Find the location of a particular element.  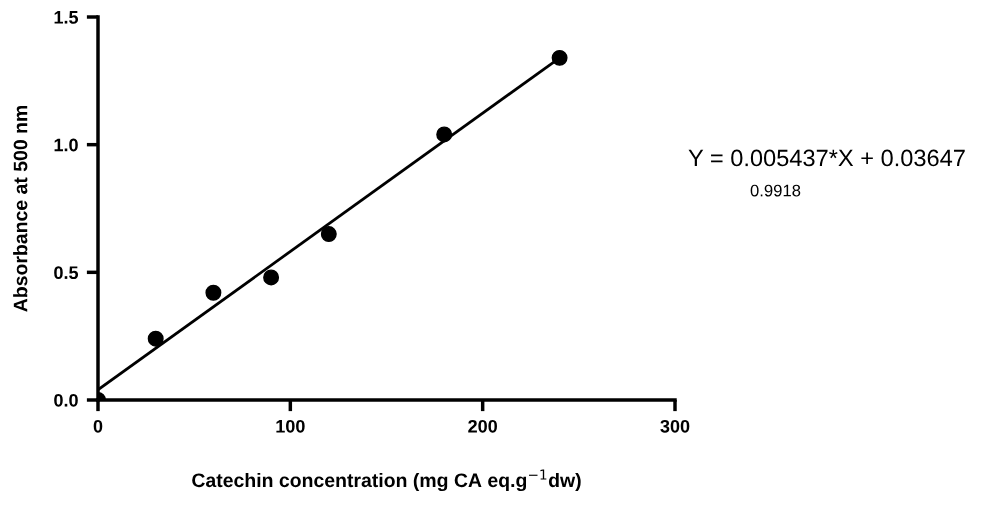

y-tick-label: 1.5 is located at coordinates (66, 17).